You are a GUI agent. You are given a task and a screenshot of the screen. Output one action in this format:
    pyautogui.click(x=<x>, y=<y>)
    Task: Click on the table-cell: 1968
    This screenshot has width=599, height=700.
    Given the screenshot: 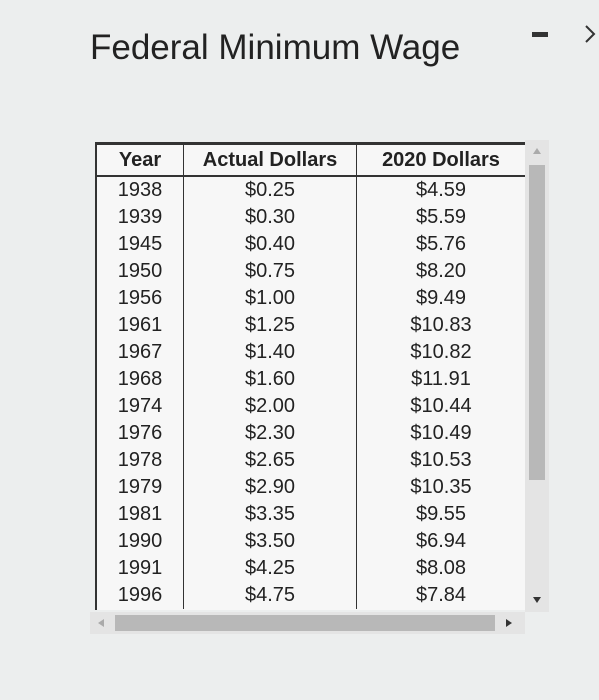 What is the action you would take?
    pyautogui.click(x=140, y=379)
    